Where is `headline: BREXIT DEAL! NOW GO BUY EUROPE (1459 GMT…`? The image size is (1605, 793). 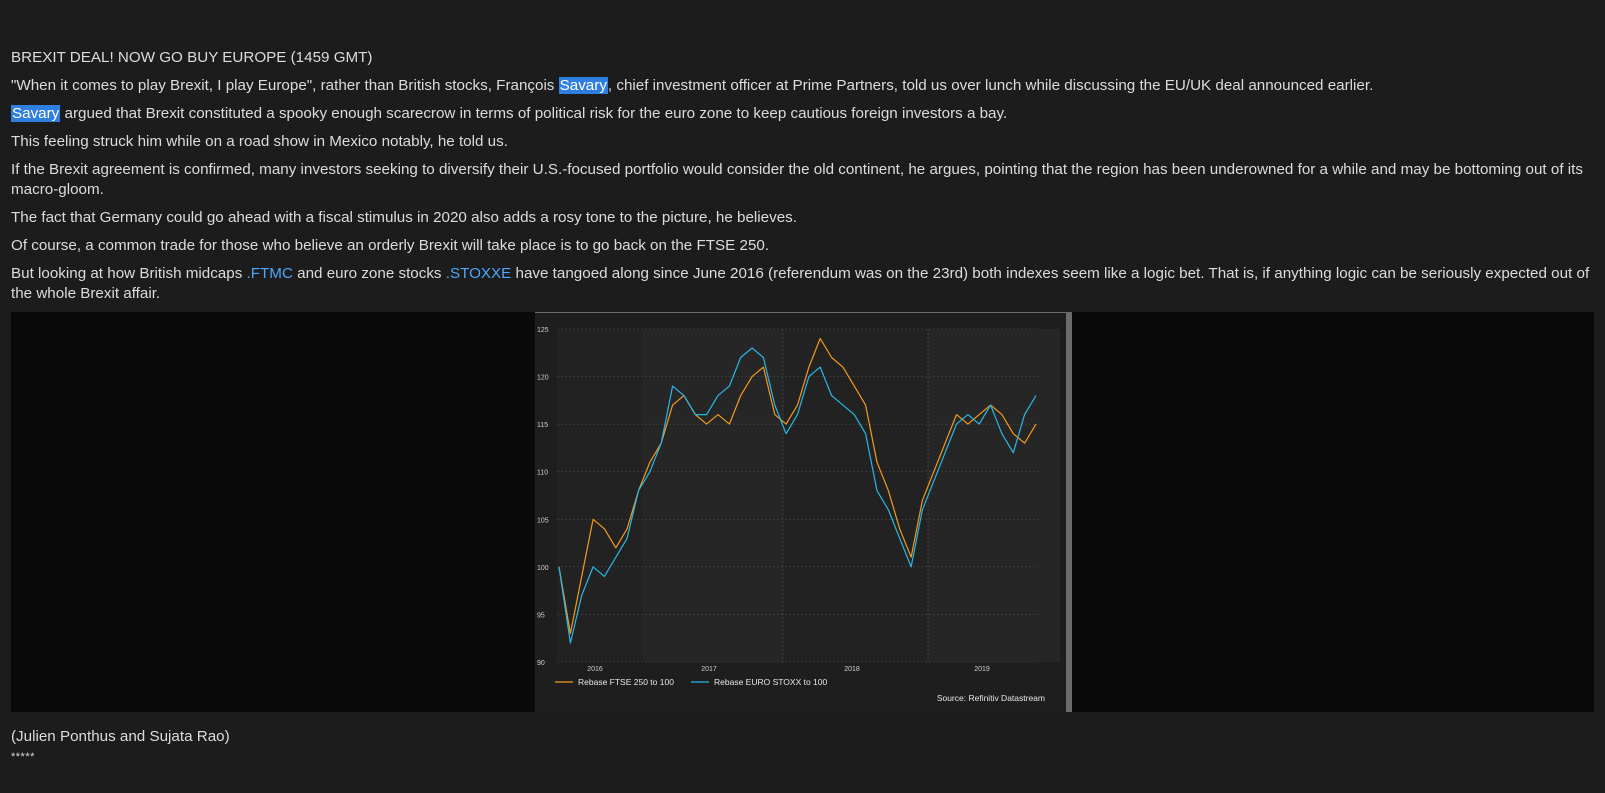 headline: BREXIT DEAL! NOW GO BUY EUROPE (1459 GMT… is located at coordinates (192, 57).